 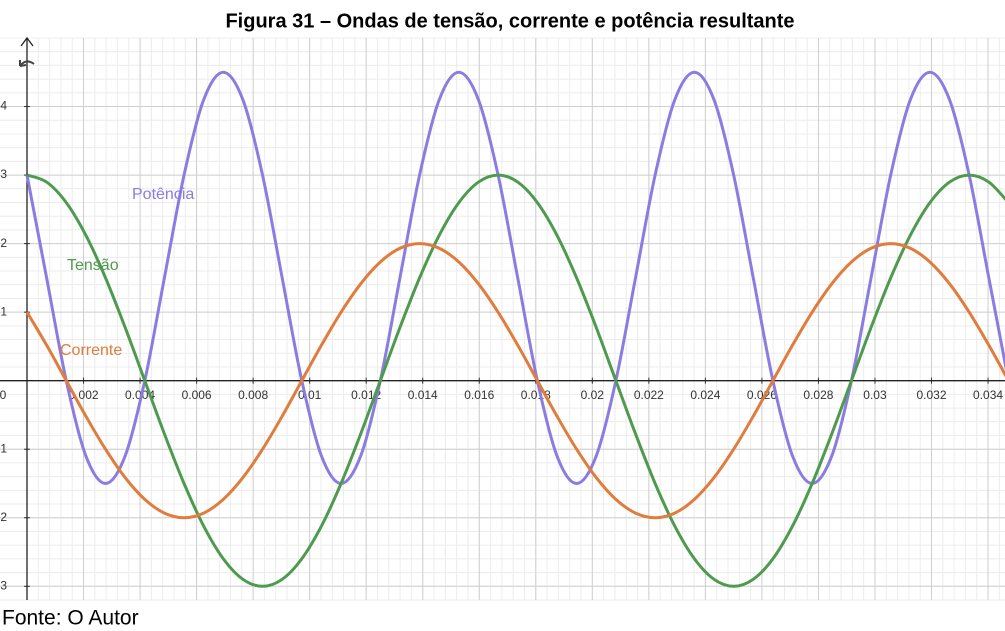 I want to click on x-tick-label: 0.008, so click(x=253, y=395).